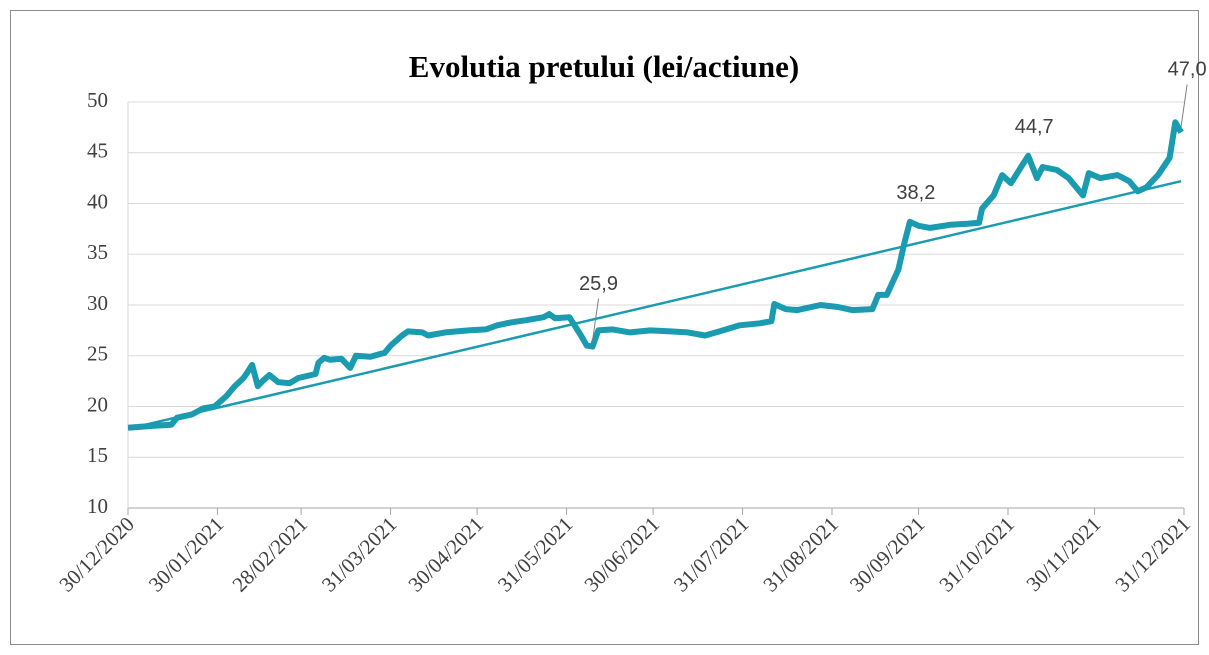 The image size is (1209, 655). Describe the element at coordinates (1187, 70) in the screenshot. I see `data-label: 47,0` at that location.